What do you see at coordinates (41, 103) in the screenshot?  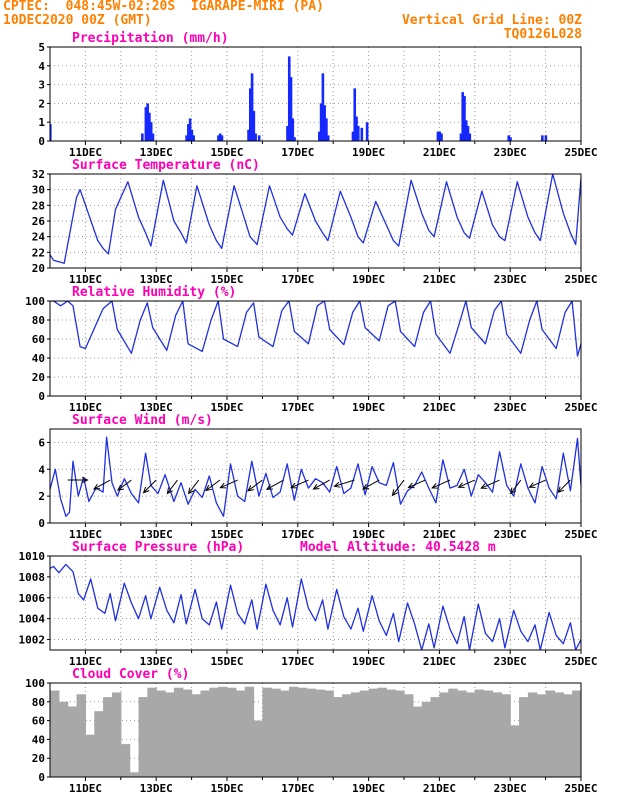 I see `y-tick-label: 2` at bounding box center [41, 103].